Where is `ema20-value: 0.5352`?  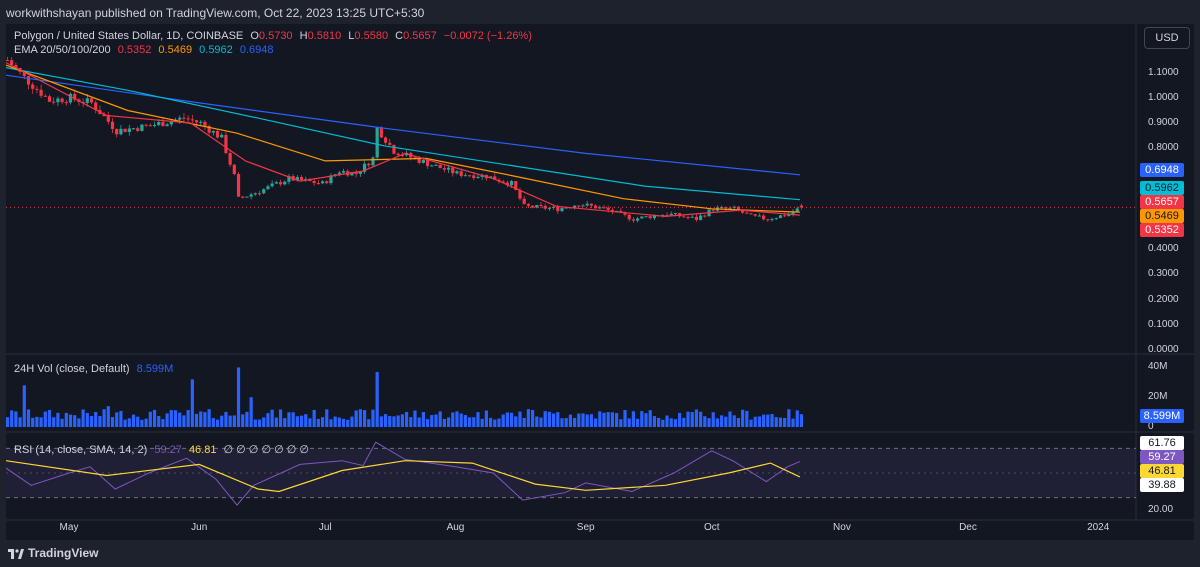
ema20-value: 0.5352 is located at coordinates (134, 50).